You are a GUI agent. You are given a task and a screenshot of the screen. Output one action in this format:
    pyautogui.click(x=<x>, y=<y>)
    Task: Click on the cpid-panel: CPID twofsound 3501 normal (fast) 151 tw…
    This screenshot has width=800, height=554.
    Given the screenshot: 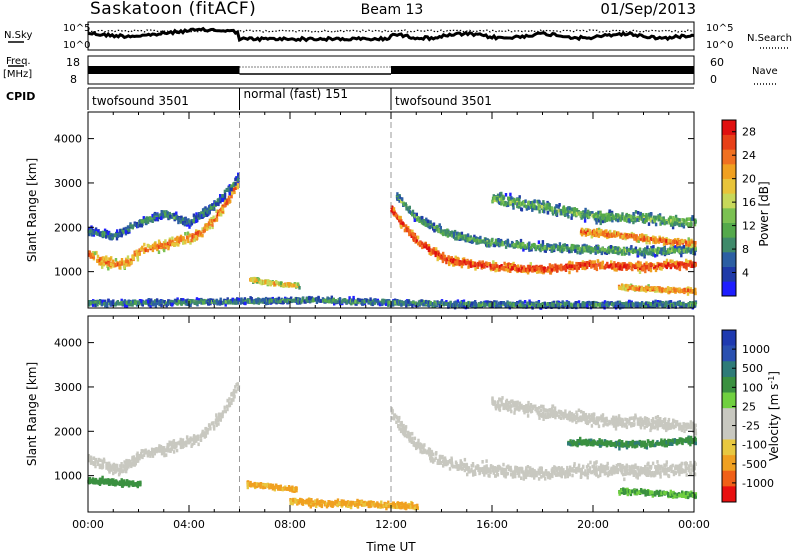 What is the action you would take?
    pyautogui.click(x=350, y=98)
    